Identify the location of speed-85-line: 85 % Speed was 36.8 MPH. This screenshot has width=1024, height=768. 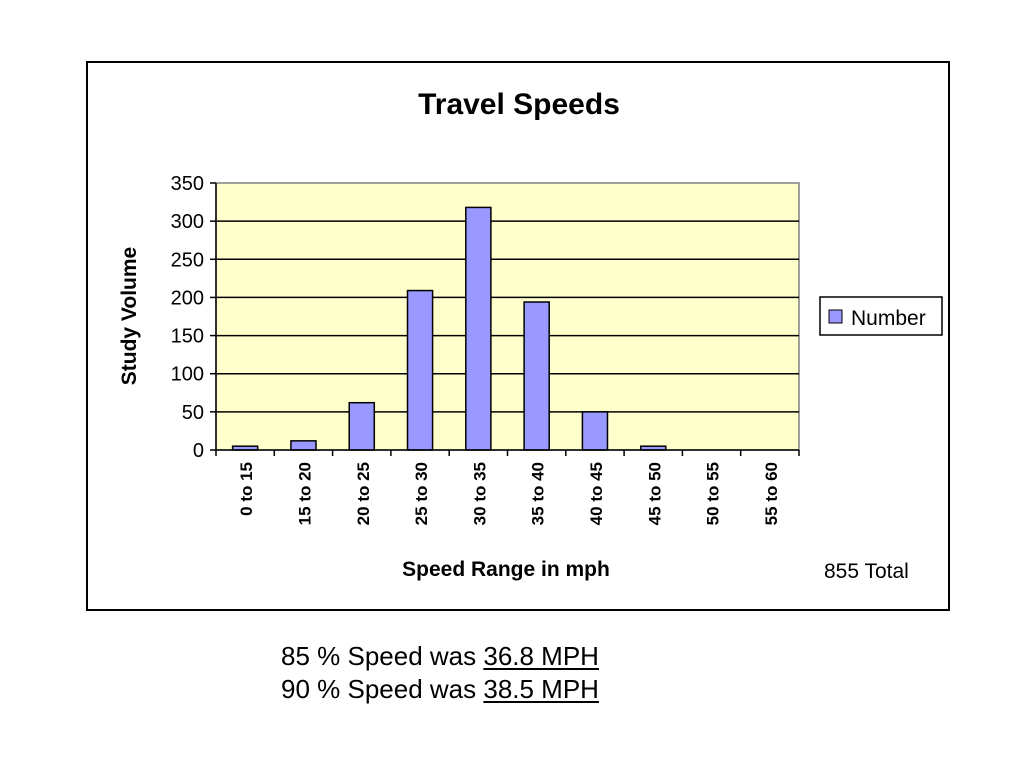
(440, 656).